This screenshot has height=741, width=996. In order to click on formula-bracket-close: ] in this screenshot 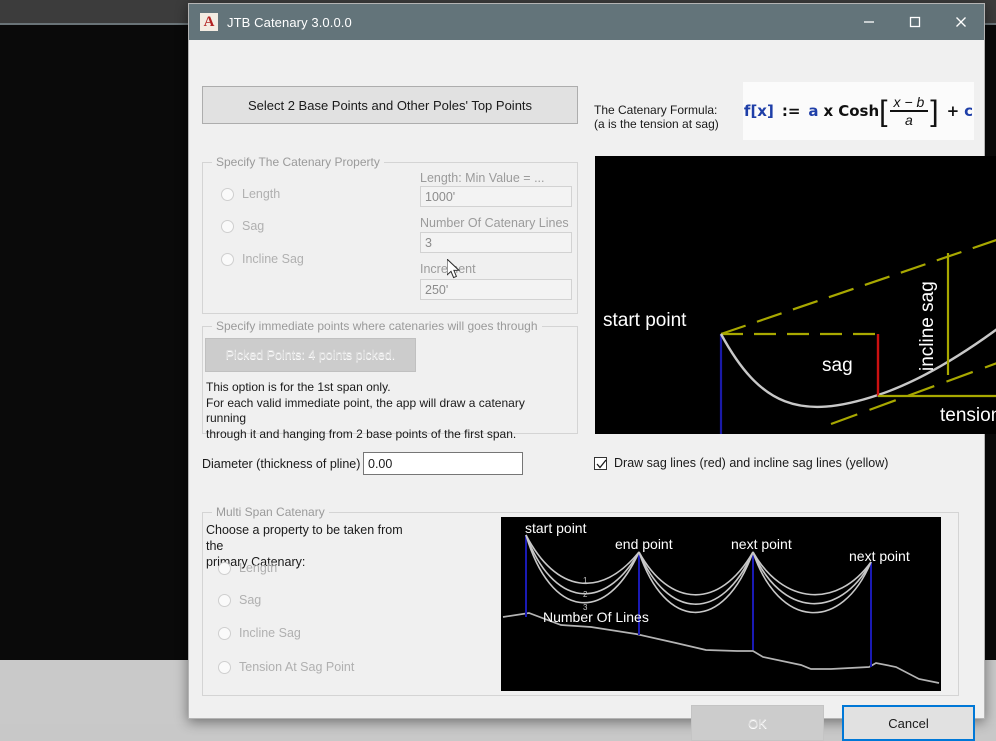, I will do `click(934, 111)`.